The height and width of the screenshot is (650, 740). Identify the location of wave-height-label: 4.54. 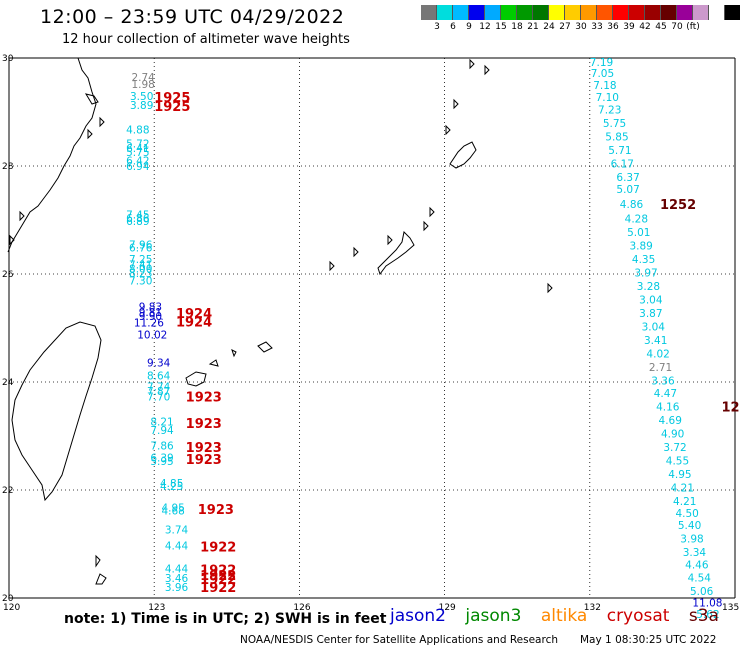
(700, 578).